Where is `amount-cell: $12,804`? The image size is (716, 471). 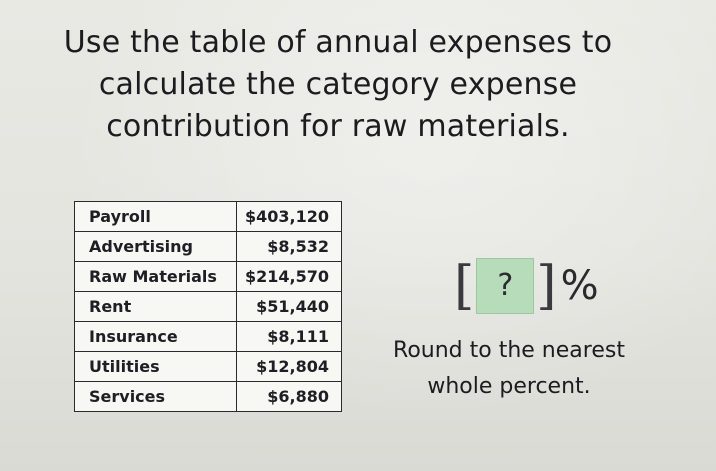
amount-cell: $12,804 is located at coordinates (289, 366).